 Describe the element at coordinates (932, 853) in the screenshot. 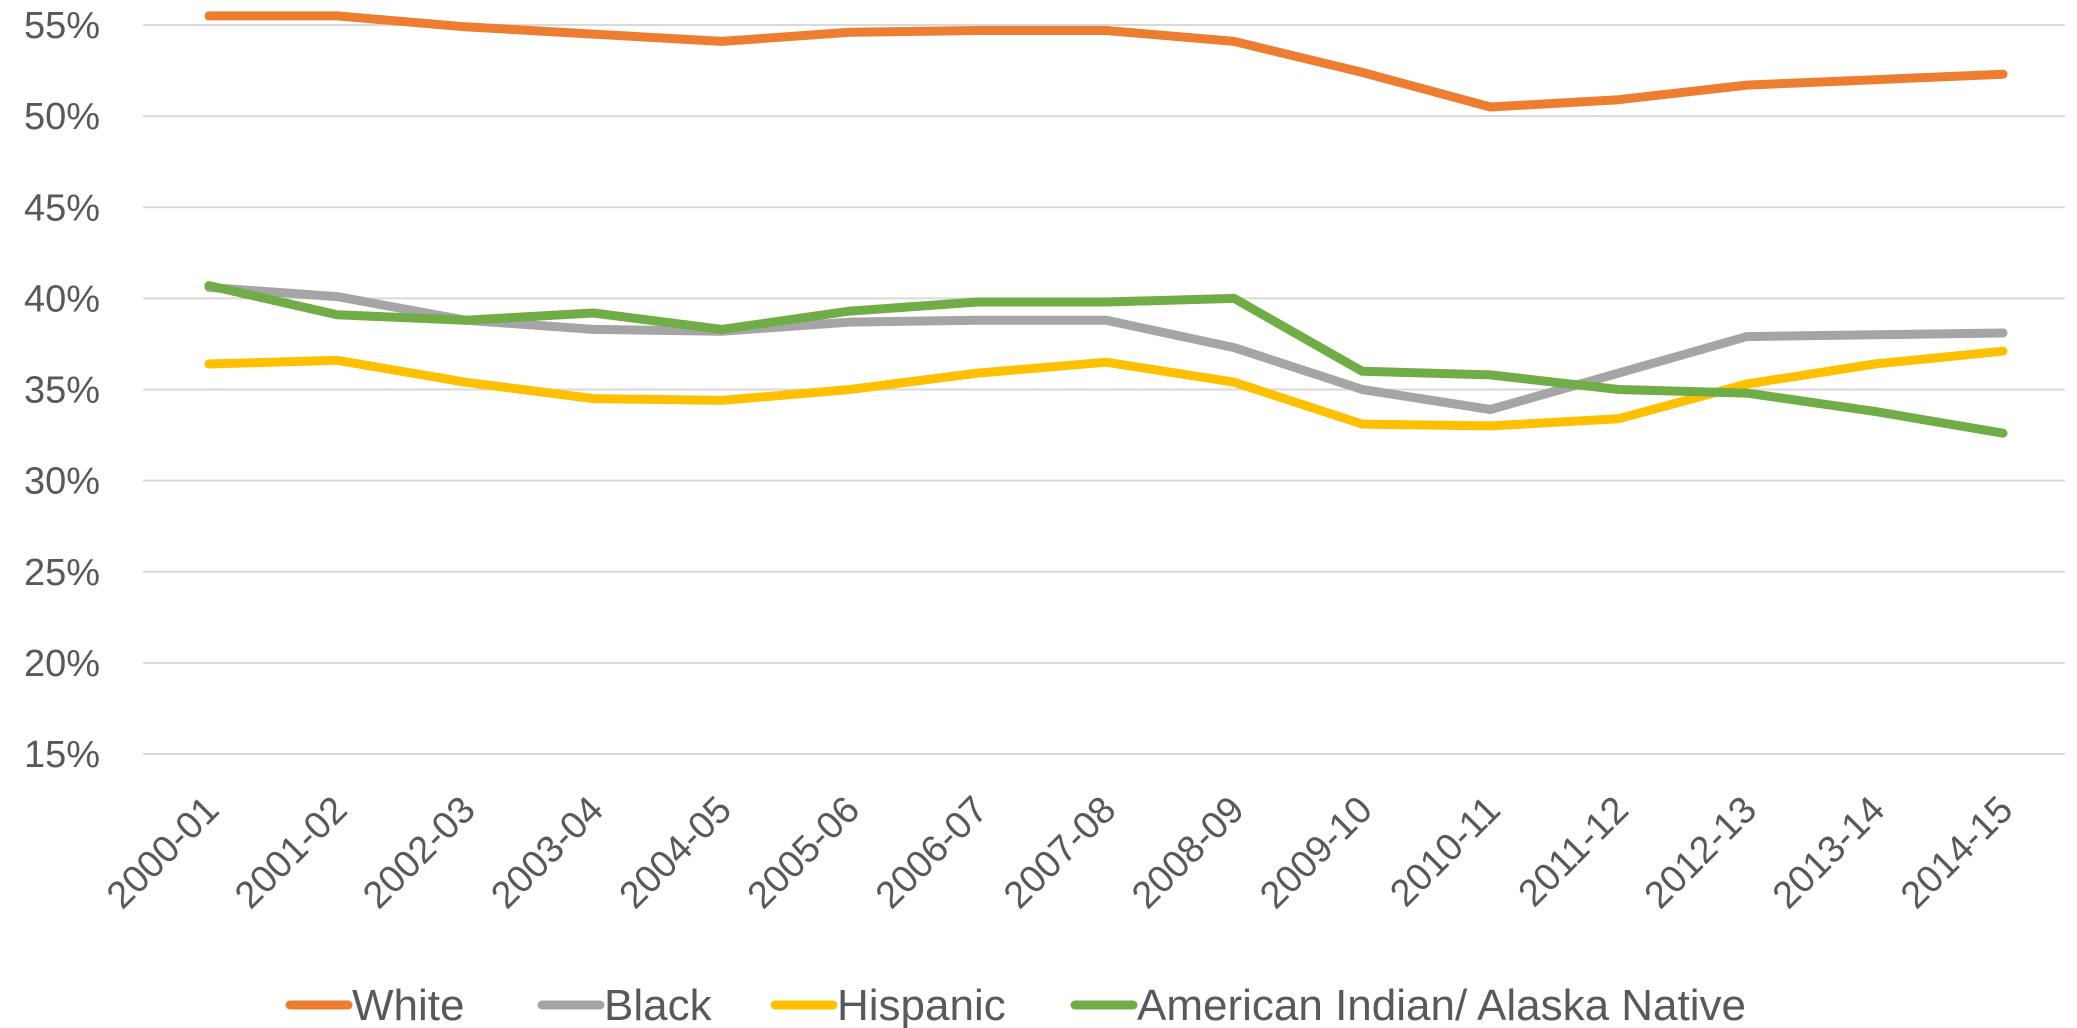

I see `x-tick-label: 2006-07` at that location.